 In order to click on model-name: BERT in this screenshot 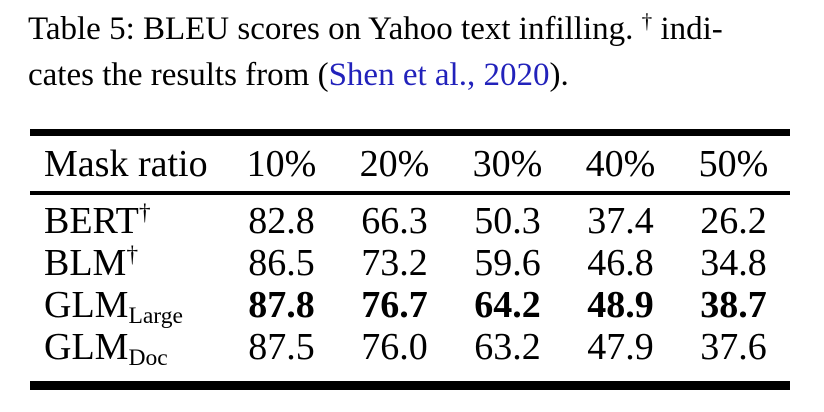, I will do `click(91, 221)`.